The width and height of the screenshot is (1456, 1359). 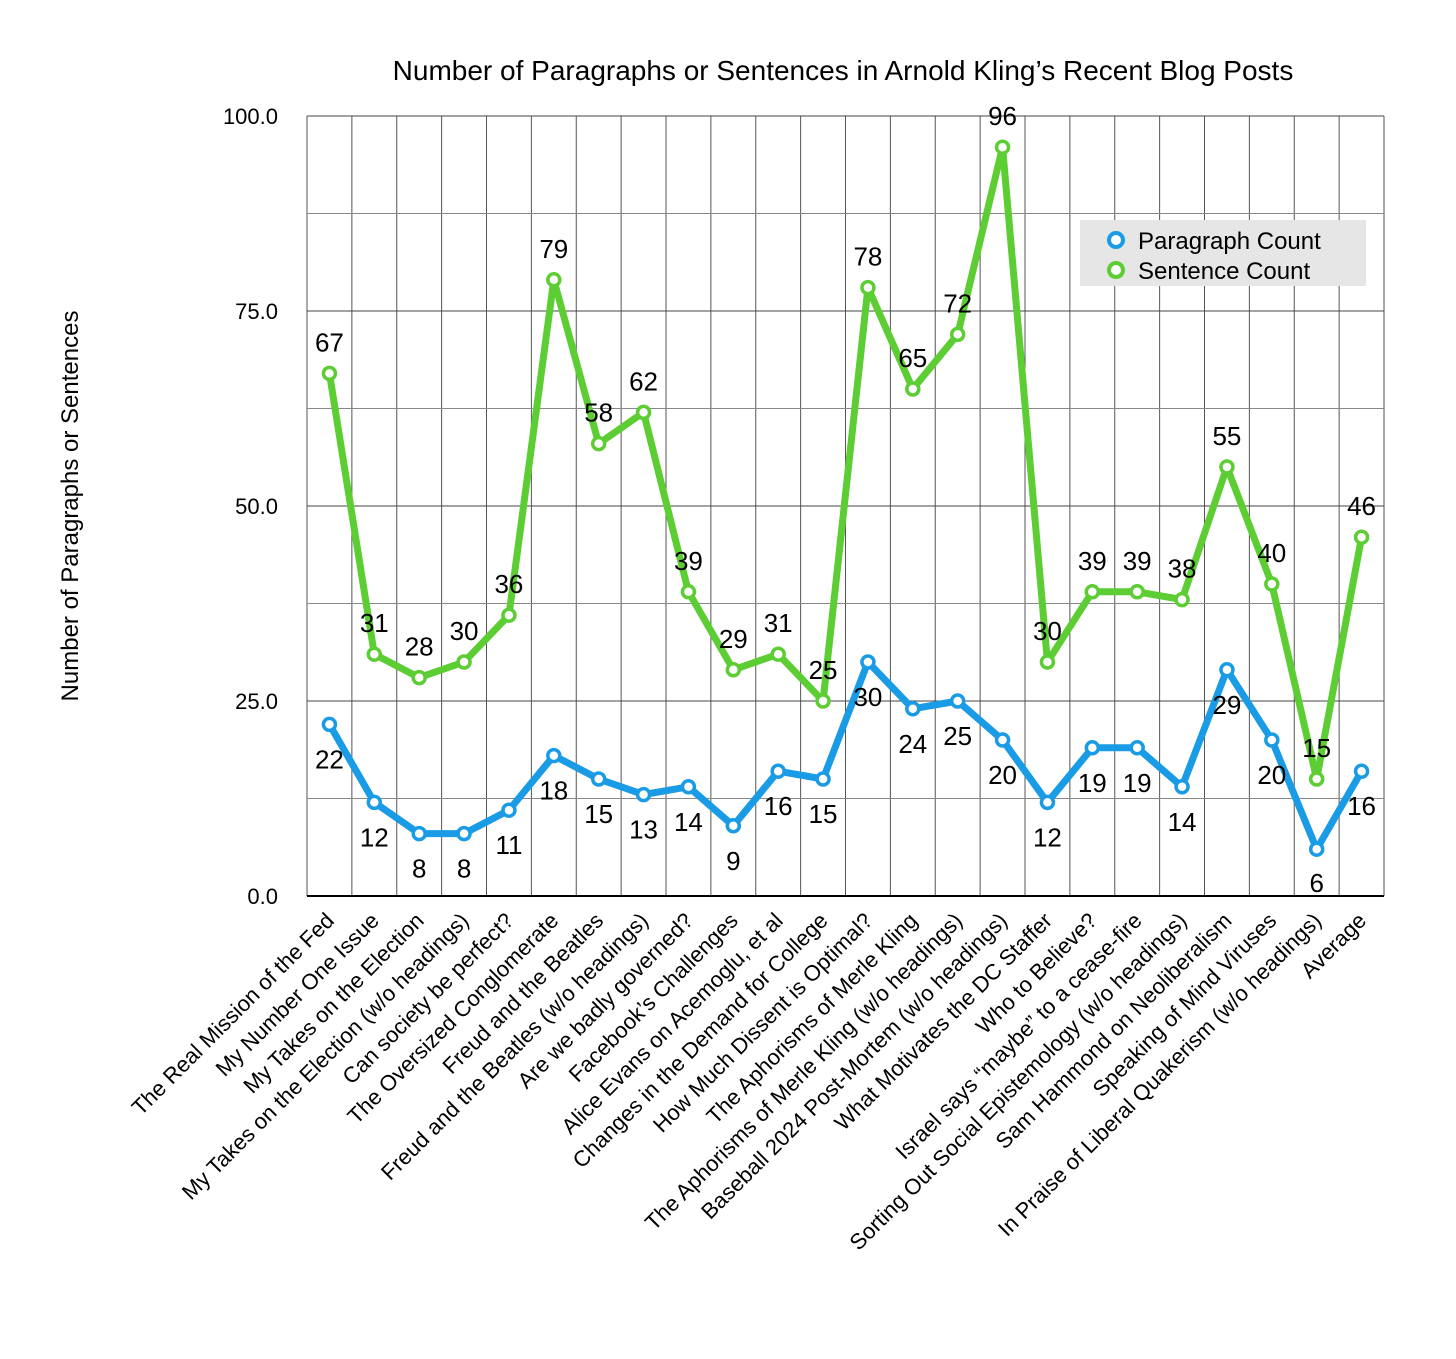 What do you see at coordinates (250, 116) in the screenshot?
I see `y-tick-label: 100.0` at bounding box center [250, 116].